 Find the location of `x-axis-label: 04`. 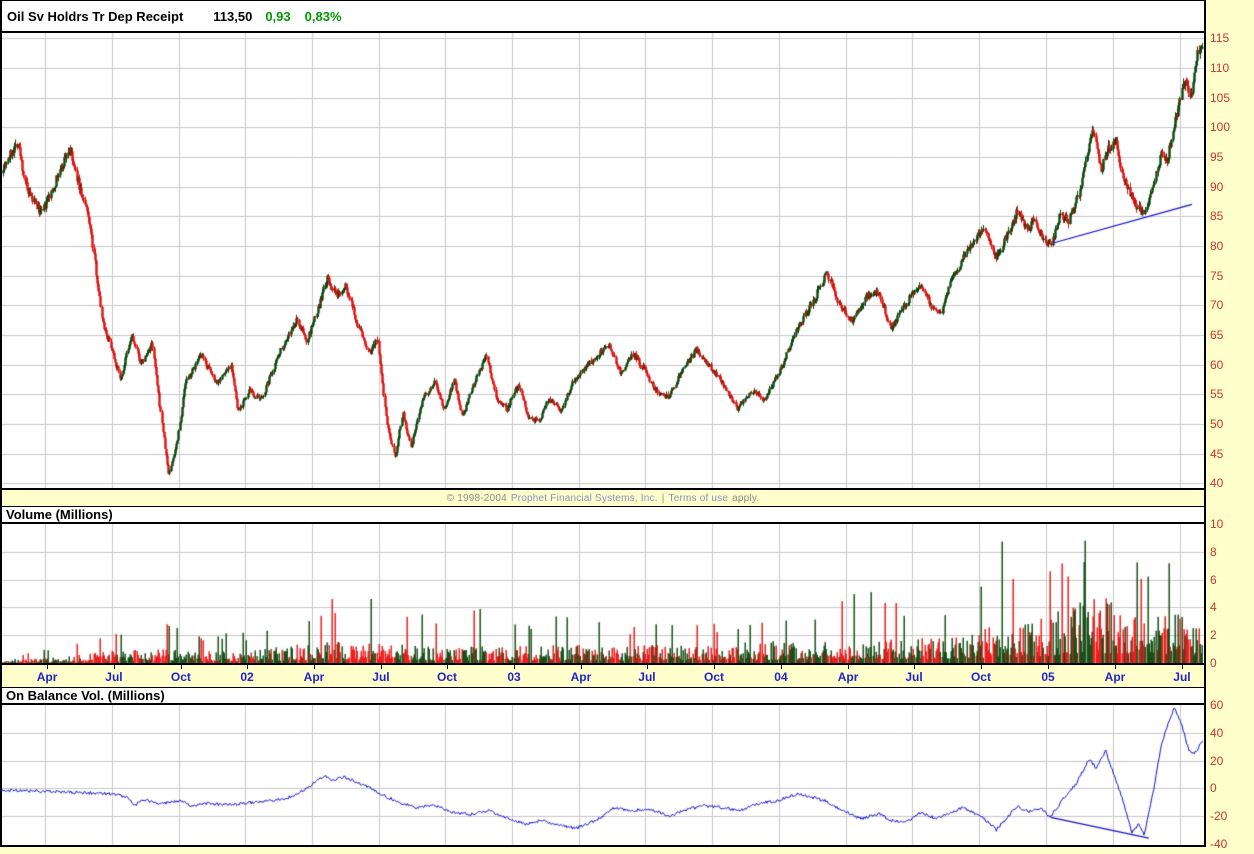

x-axis-label: 04 is located at coordinates (781, 677).